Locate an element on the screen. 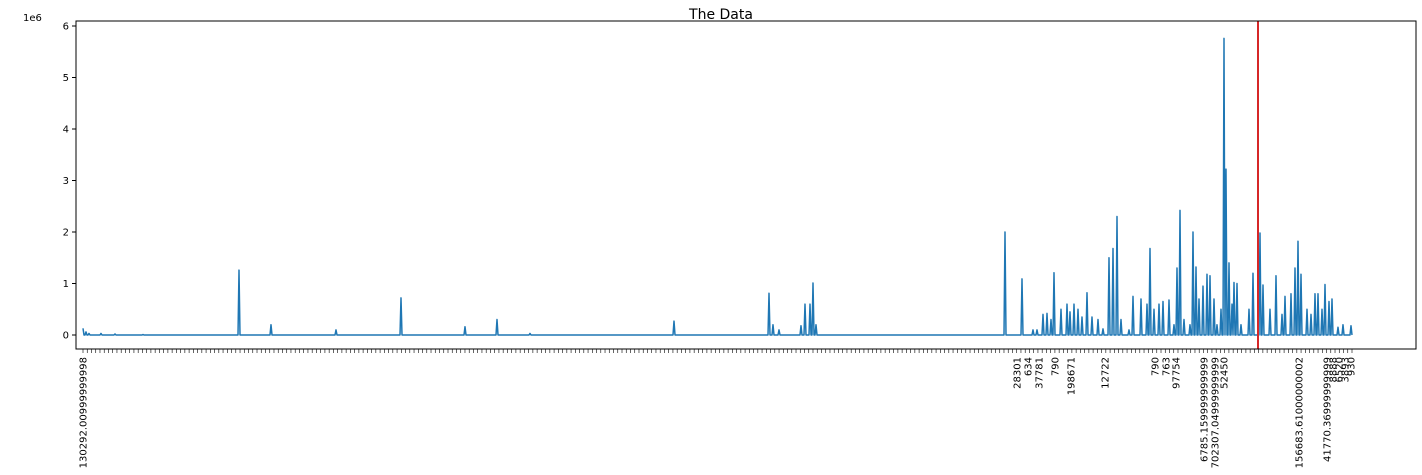 Image resolution: width=1422 pixels, height=475 pixels. x-tick-label: 156683.61000000002 is located at coordinates (1300, 412).